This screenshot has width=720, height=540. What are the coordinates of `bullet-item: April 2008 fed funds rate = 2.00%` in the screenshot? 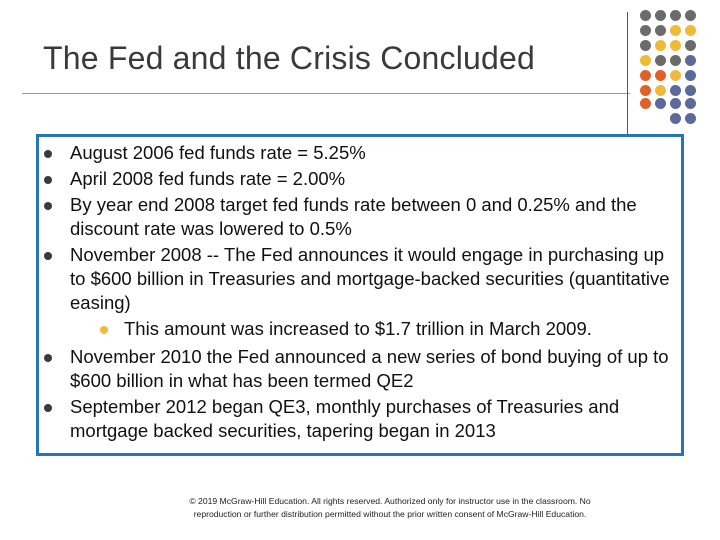 It's located at (364, 179).